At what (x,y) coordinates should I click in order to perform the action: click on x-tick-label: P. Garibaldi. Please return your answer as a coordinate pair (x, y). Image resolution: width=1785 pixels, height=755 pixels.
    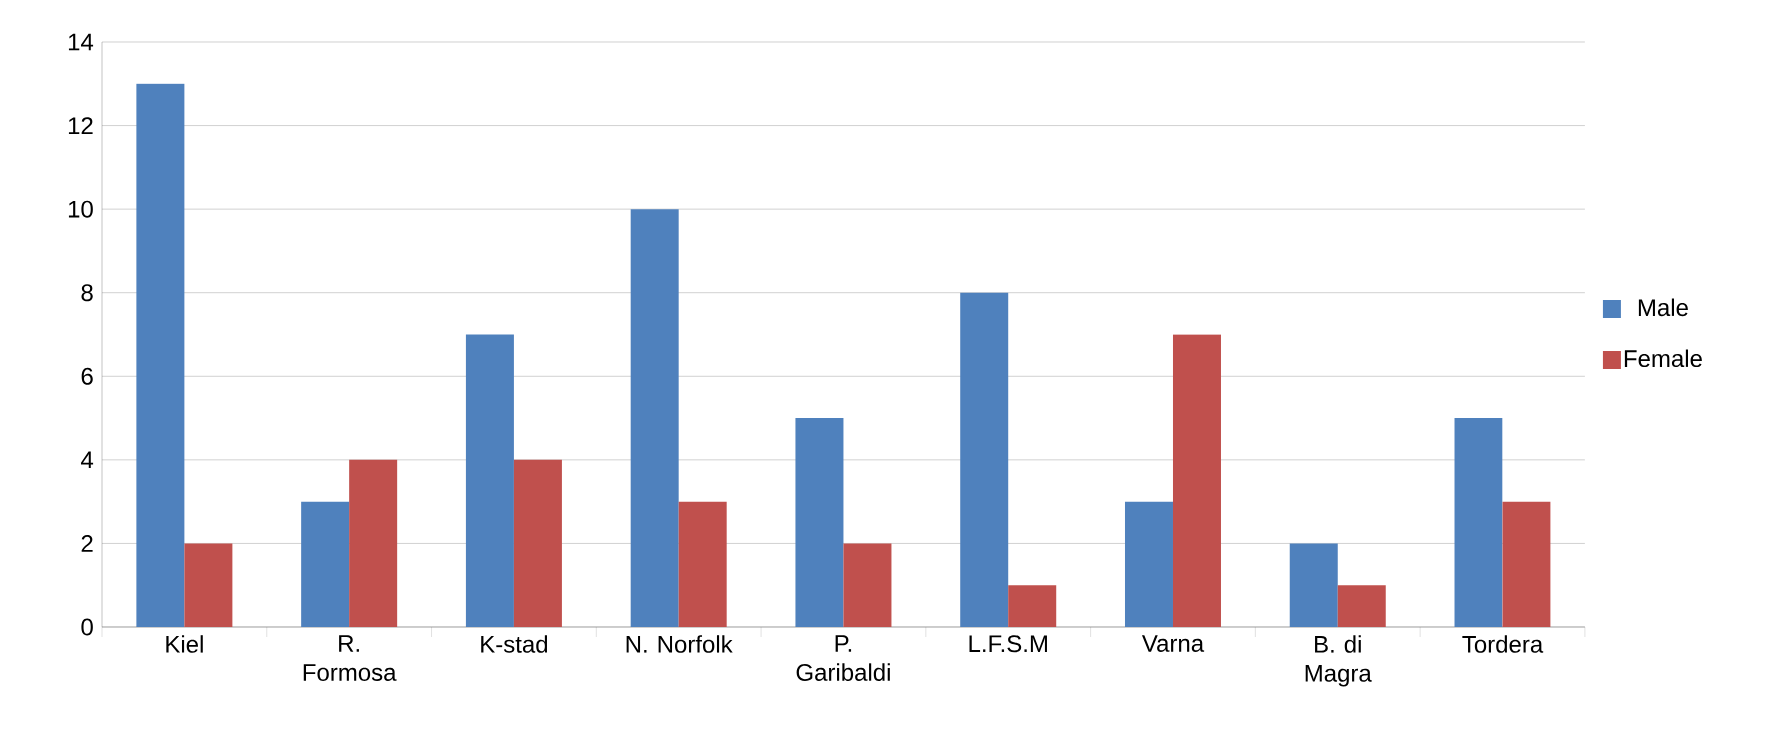
    Looking at the image, I should click on (843, 658).